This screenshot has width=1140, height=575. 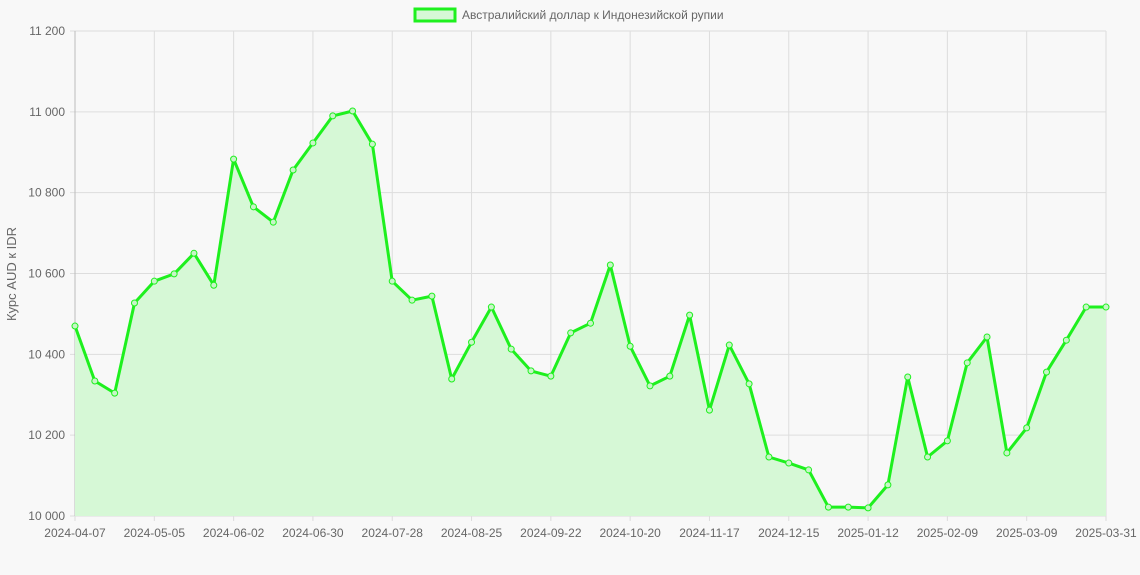 I want to click on y-tick-label: 11 200, so click(x=47, y=31).